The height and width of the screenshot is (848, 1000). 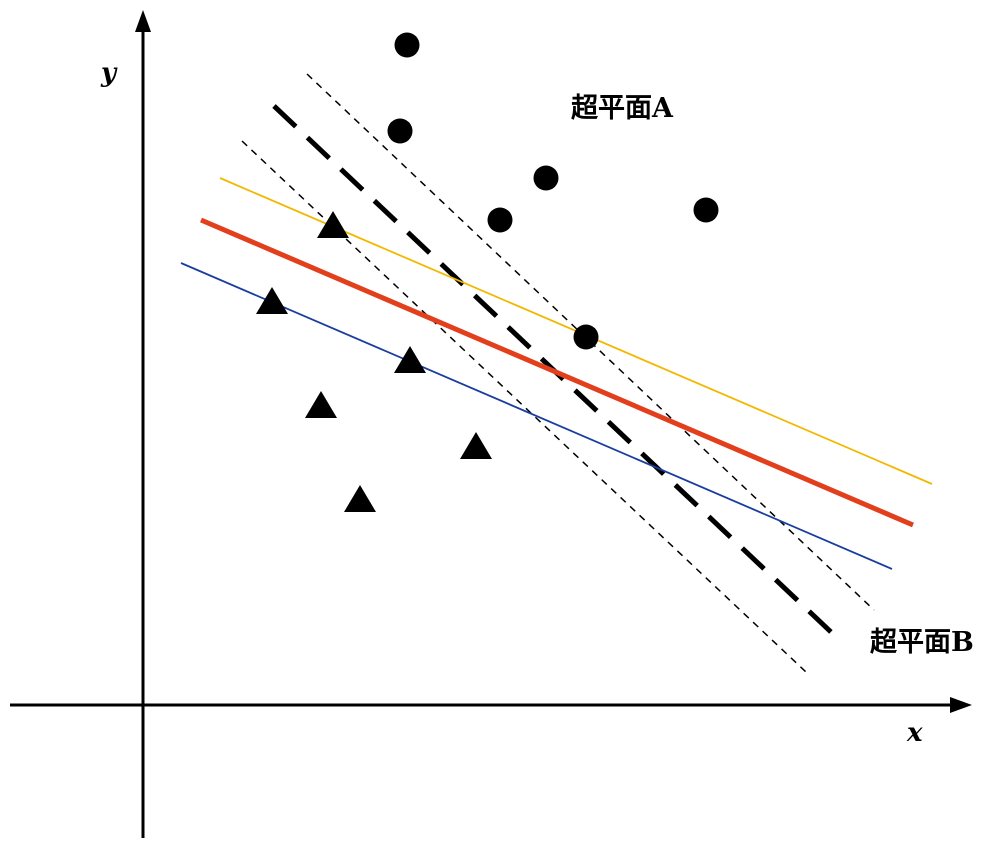 What do you see at coordinates (915, 733) in the screenshot?
I see `x-axis-label: x` at bounding box center [915, 733].